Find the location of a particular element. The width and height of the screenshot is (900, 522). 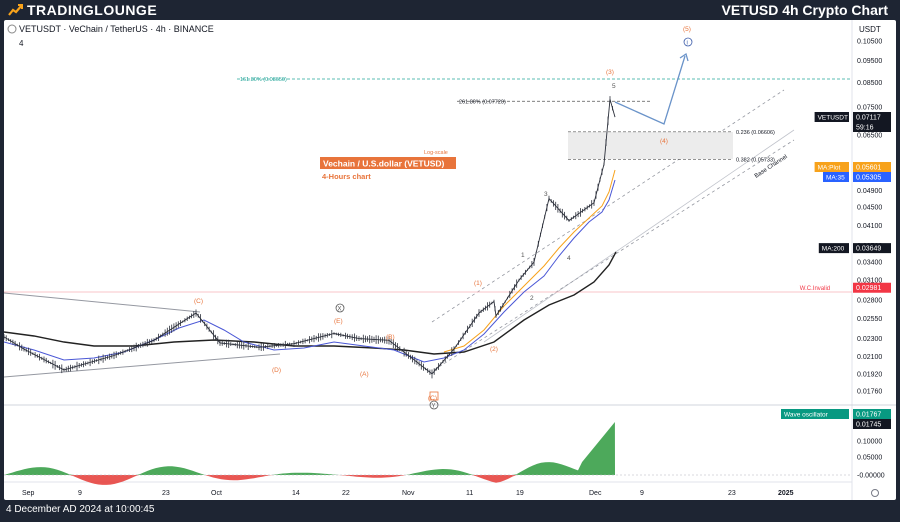

fib-label: 261.80% (0.07720) is located at coordinates (482, 102).